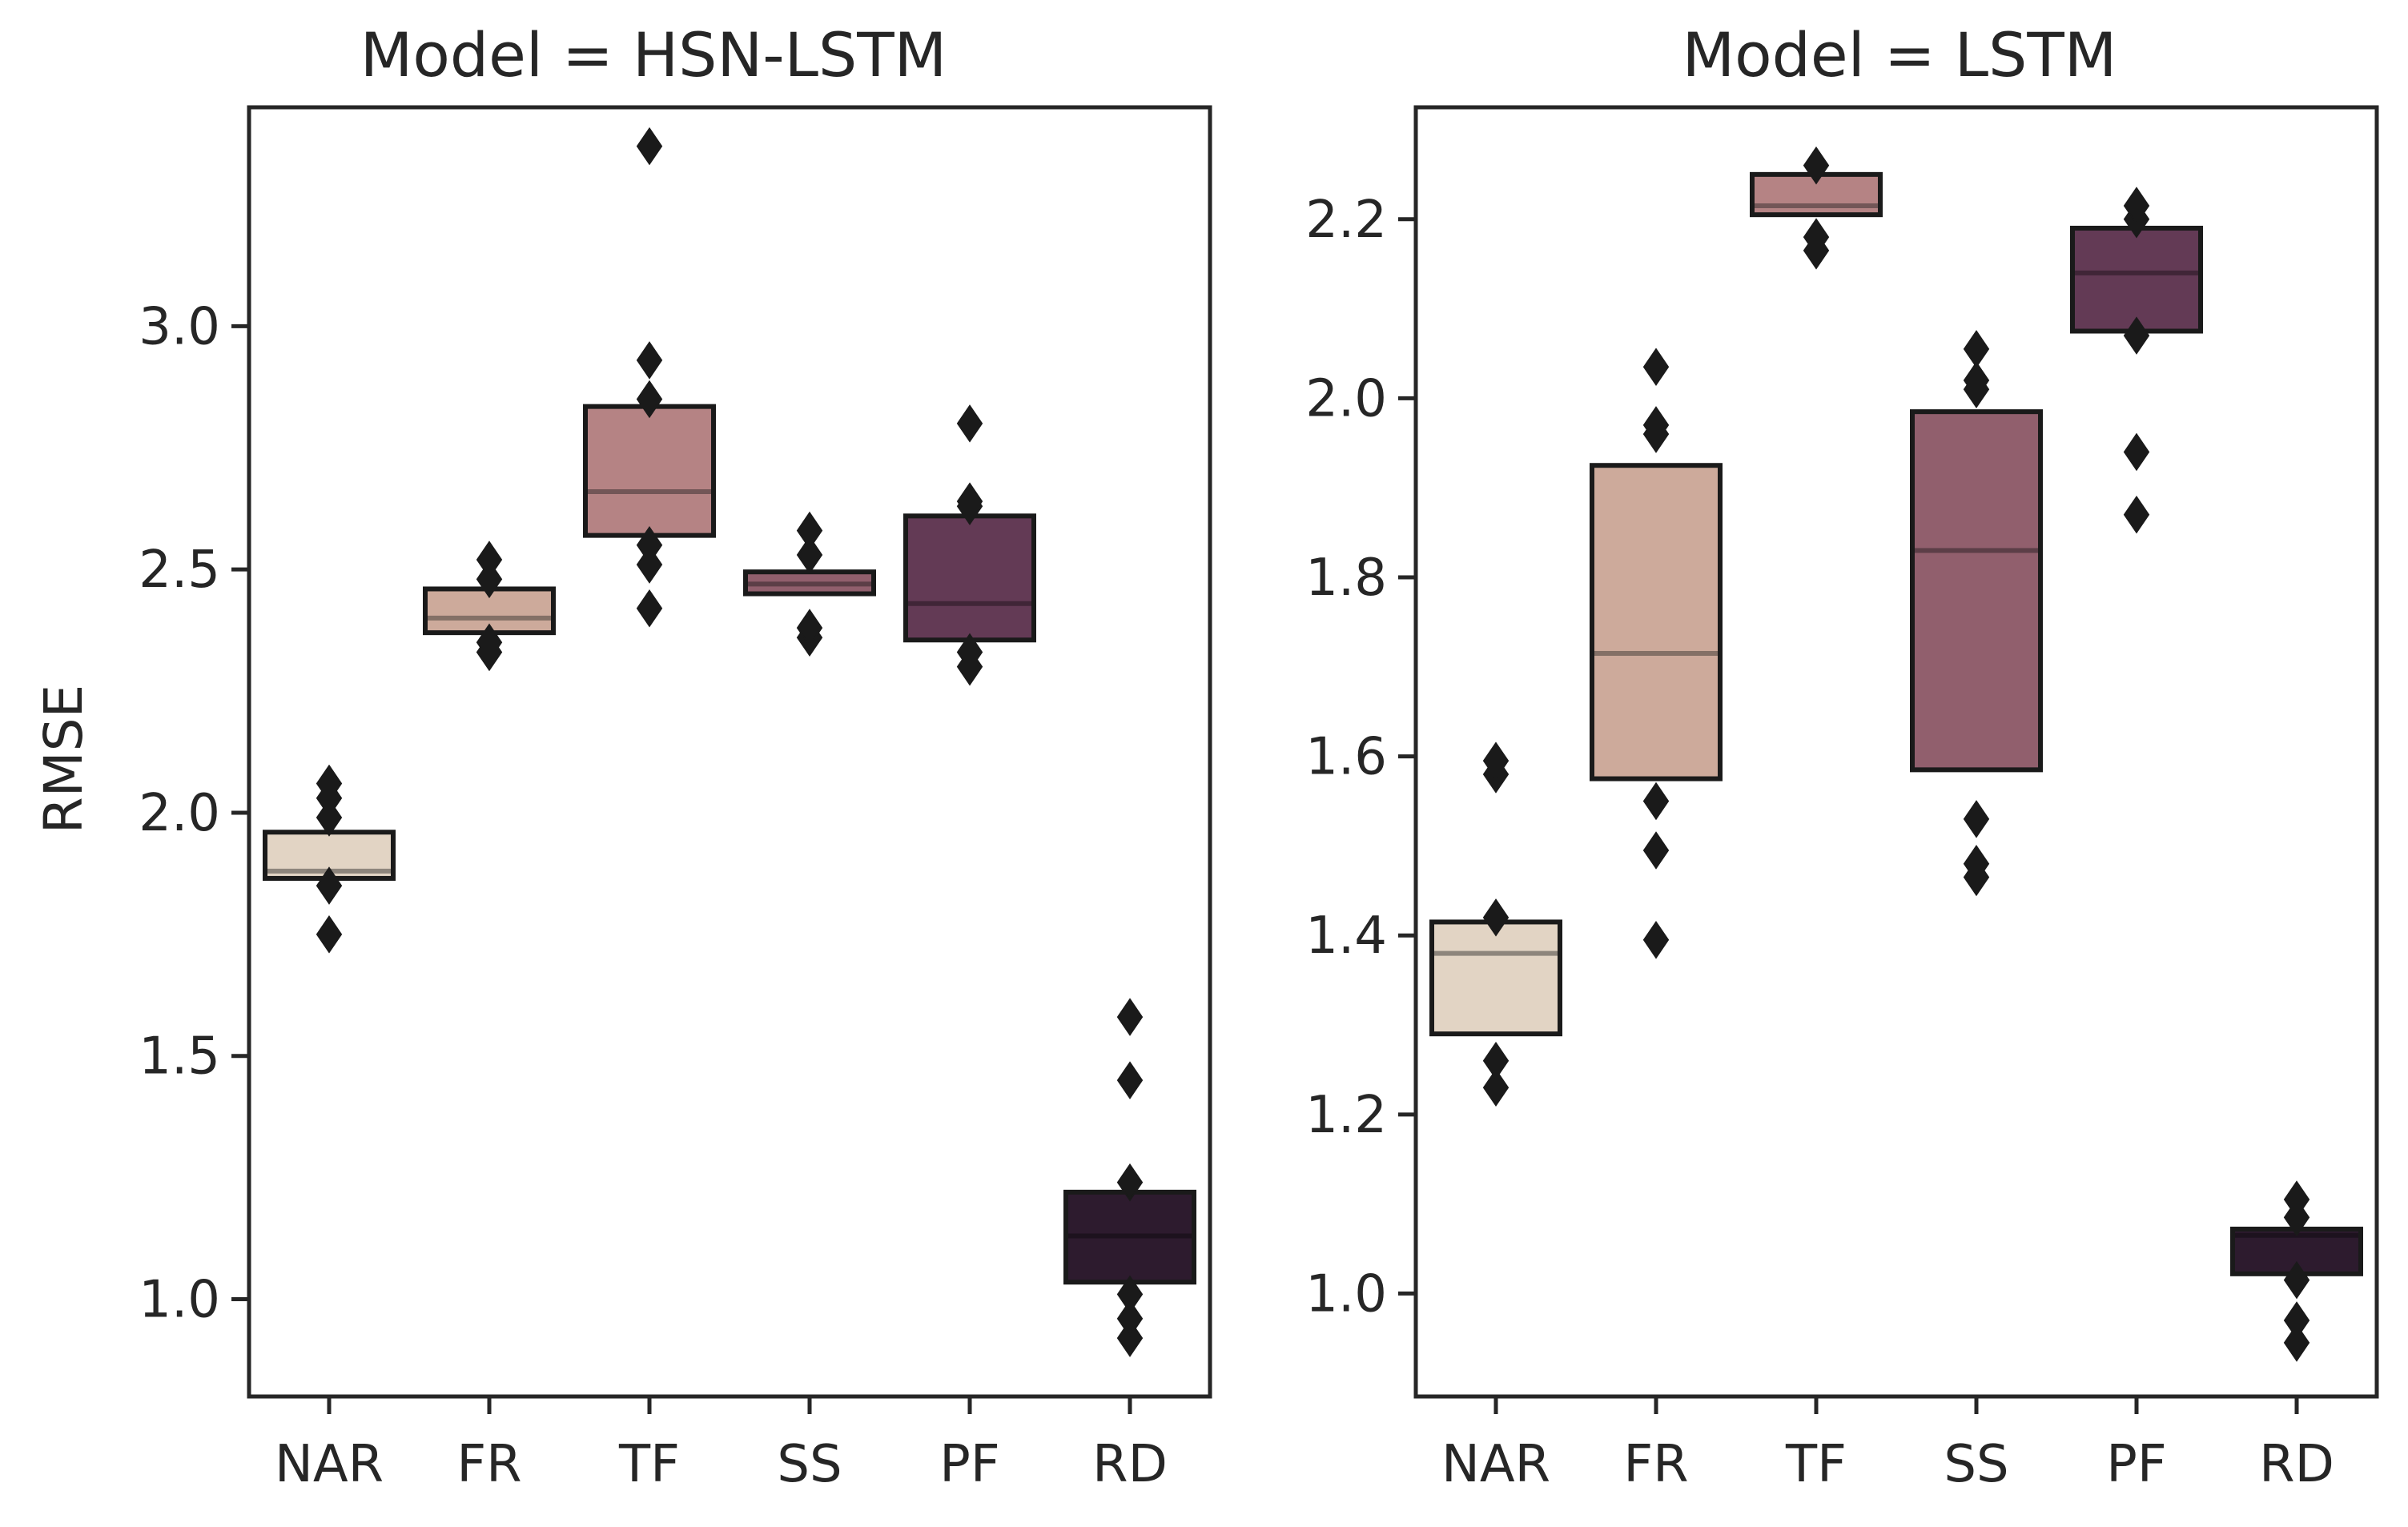 The height and width of the screenshot is (1527, 2408). I want to click on panel-title: Model = LSTM, so click(1900, 54).